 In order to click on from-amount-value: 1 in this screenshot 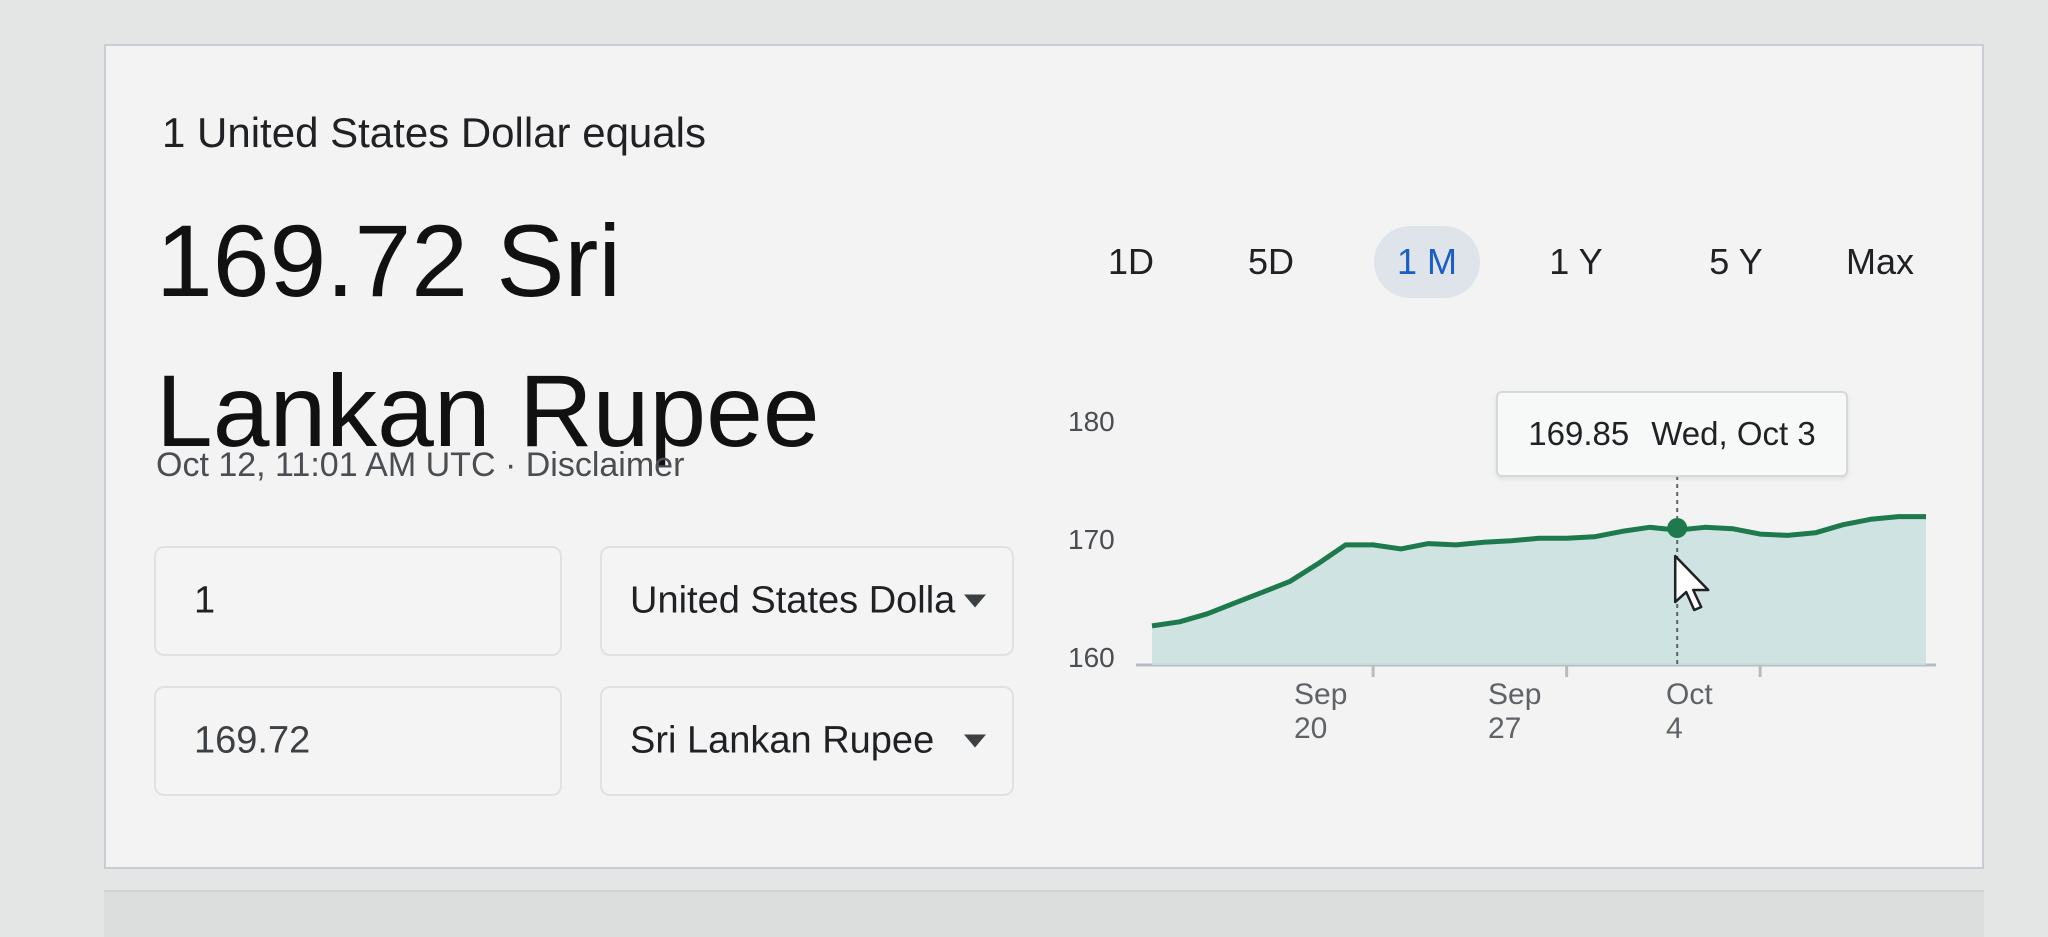, I will do `click(205, 600)`.